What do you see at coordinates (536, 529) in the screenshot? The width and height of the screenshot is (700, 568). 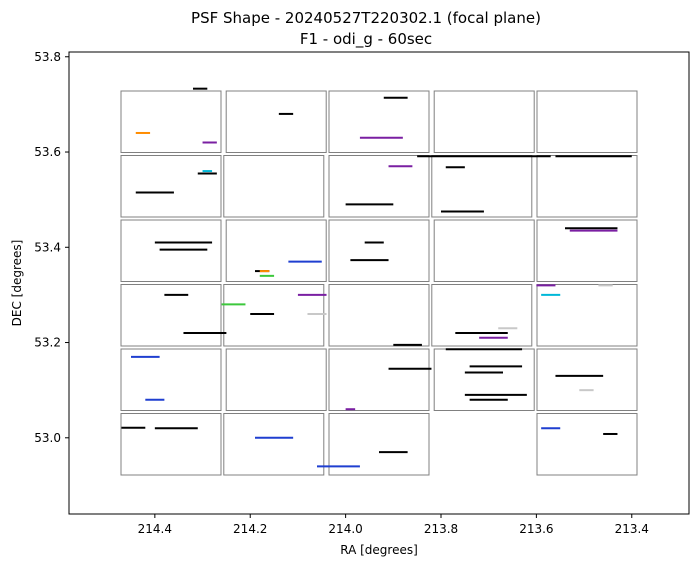 I see `x-tick-label: 213.6` at bounding box center [536, 529].